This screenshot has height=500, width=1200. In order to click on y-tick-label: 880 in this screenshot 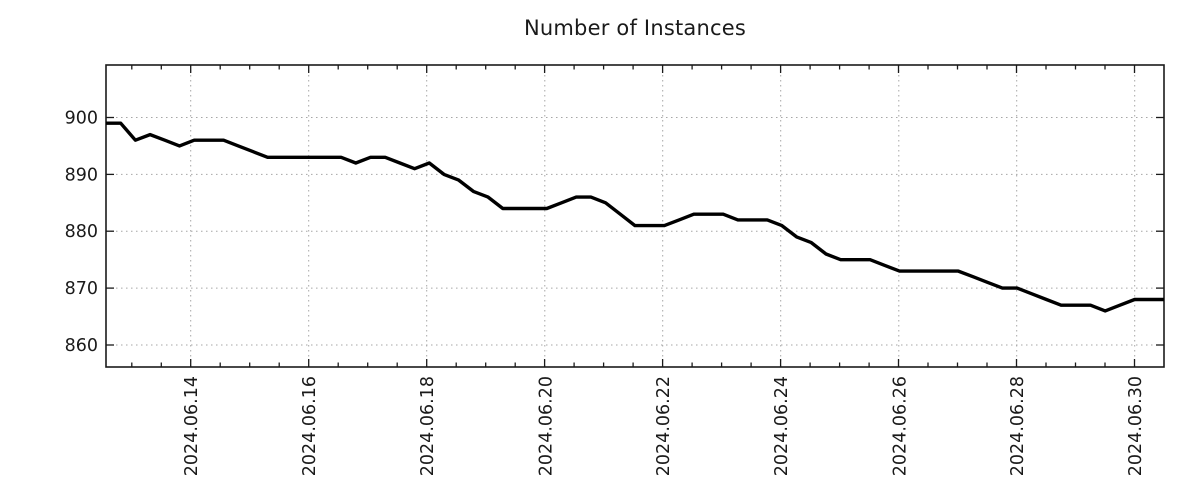, I will do `click(81, 232)`.